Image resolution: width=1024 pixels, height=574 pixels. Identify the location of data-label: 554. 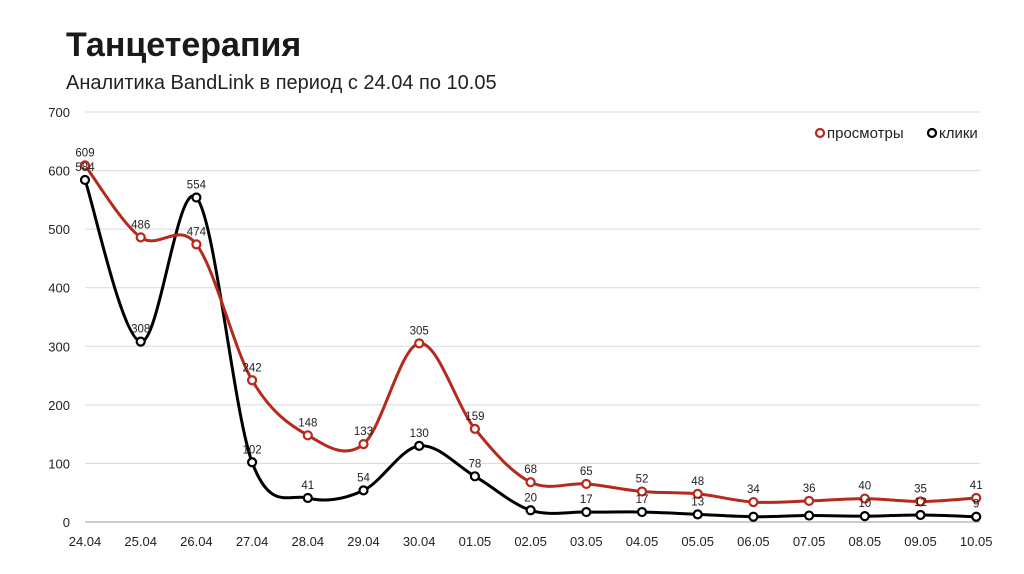
(197, 186).